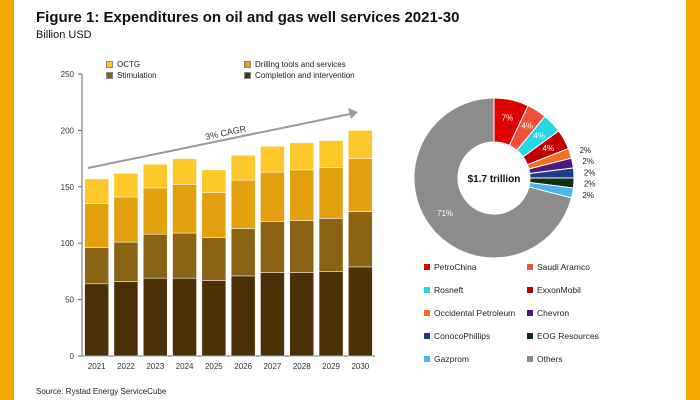 Image resolution: width=700 pixels, height=400 pixels. What do you see at coordinates (353, 113) in the screenshot?
I see `cagr-arrow-head` at bounding box center [353, 113].